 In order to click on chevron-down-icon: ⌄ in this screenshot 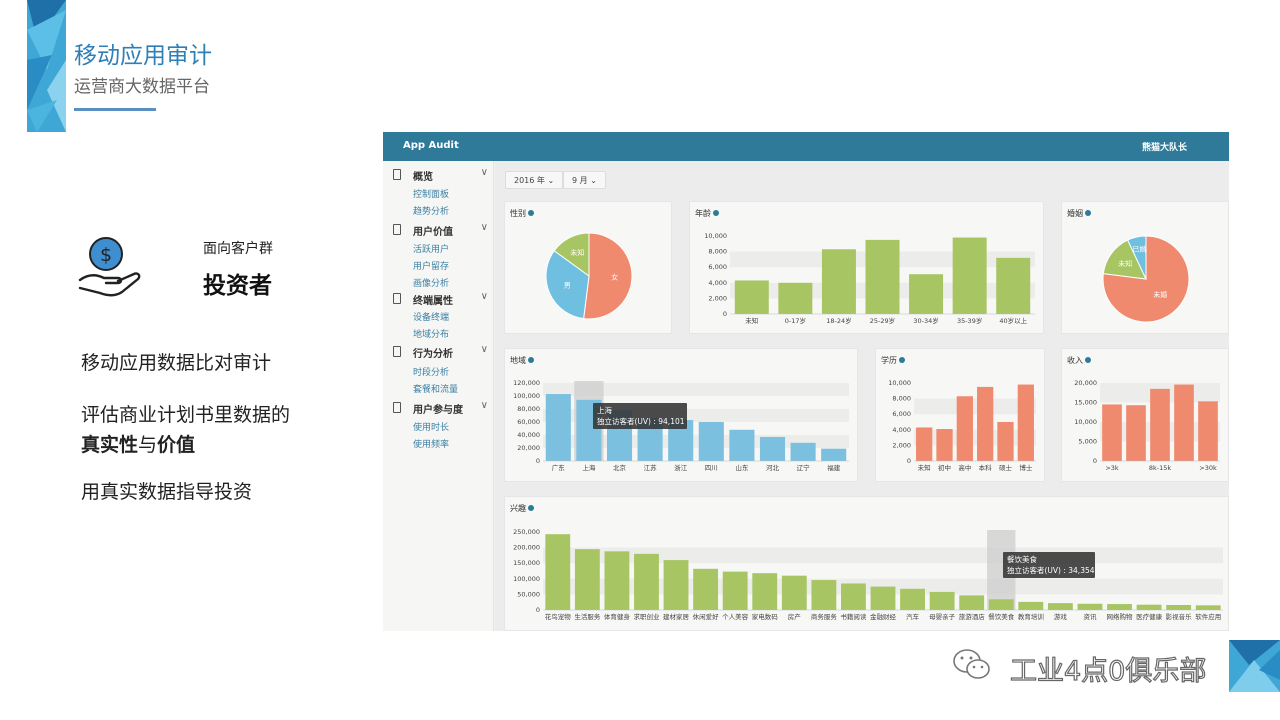, I will do `click(551, 180)`.